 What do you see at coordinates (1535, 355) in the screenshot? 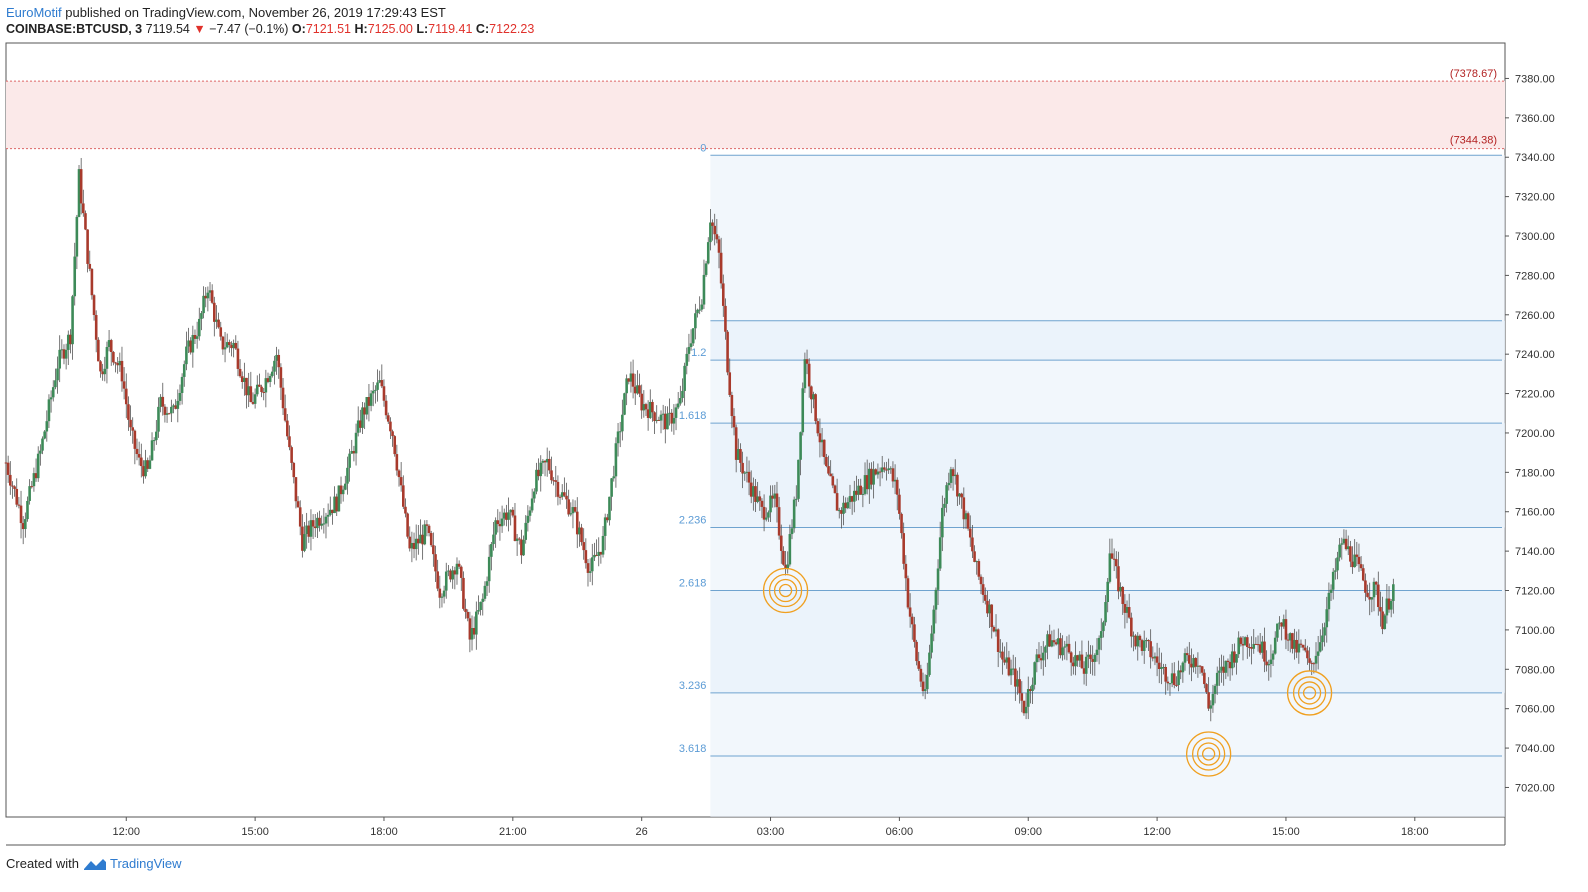
I see `price-label: 7240.00` at bounding box center [1535, 355].